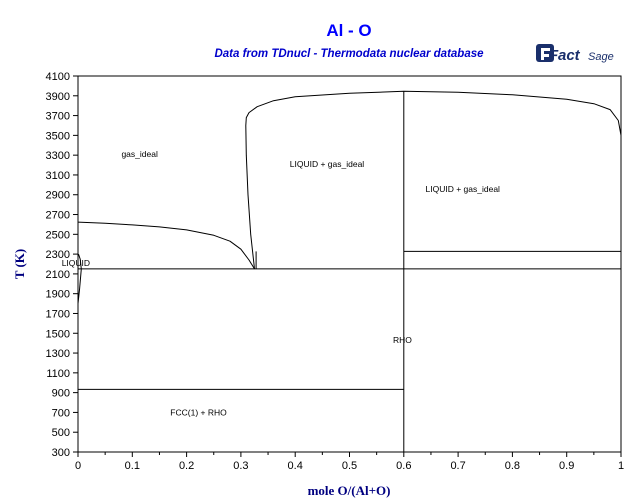 The width and height of the screenshot is (640, 504). I want to click on chart-title: Al - O, so click(348, 30).